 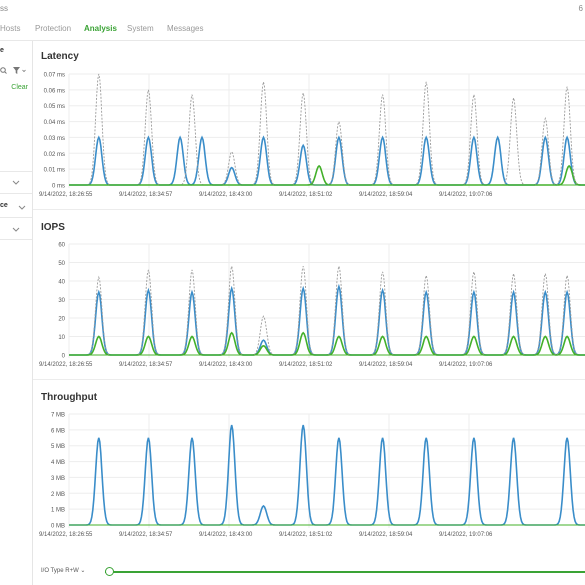 I want to click on time-range-slider-track, so click(x=345, y=572).